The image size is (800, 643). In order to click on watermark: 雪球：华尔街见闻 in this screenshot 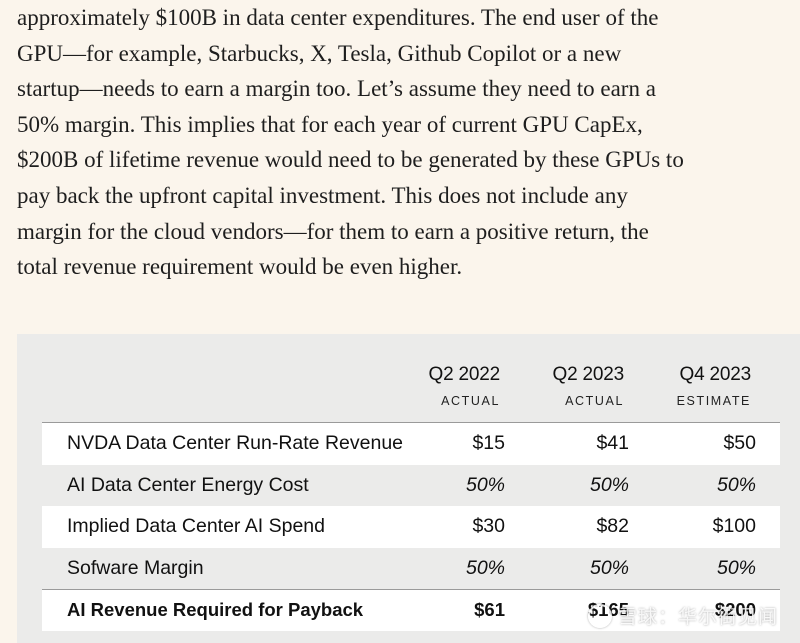, I will do `click(682, 615)`.